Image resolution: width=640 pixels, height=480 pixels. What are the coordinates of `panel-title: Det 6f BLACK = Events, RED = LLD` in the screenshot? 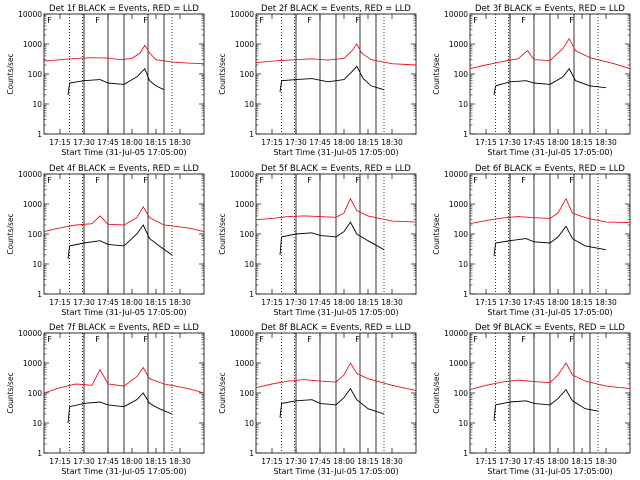 It's located at (550, 169).